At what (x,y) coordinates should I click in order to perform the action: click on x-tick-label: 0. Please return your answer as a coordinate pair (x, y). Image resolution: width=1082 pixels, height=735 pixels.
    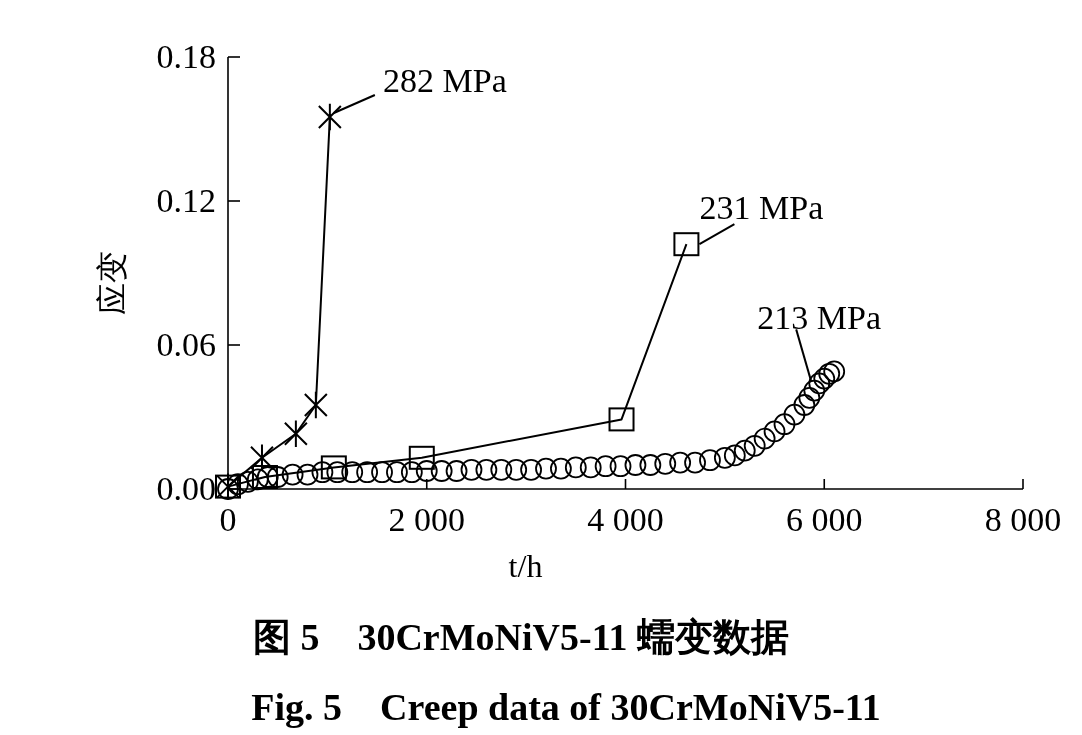
    Looking at the image, I should click on (228, 519).